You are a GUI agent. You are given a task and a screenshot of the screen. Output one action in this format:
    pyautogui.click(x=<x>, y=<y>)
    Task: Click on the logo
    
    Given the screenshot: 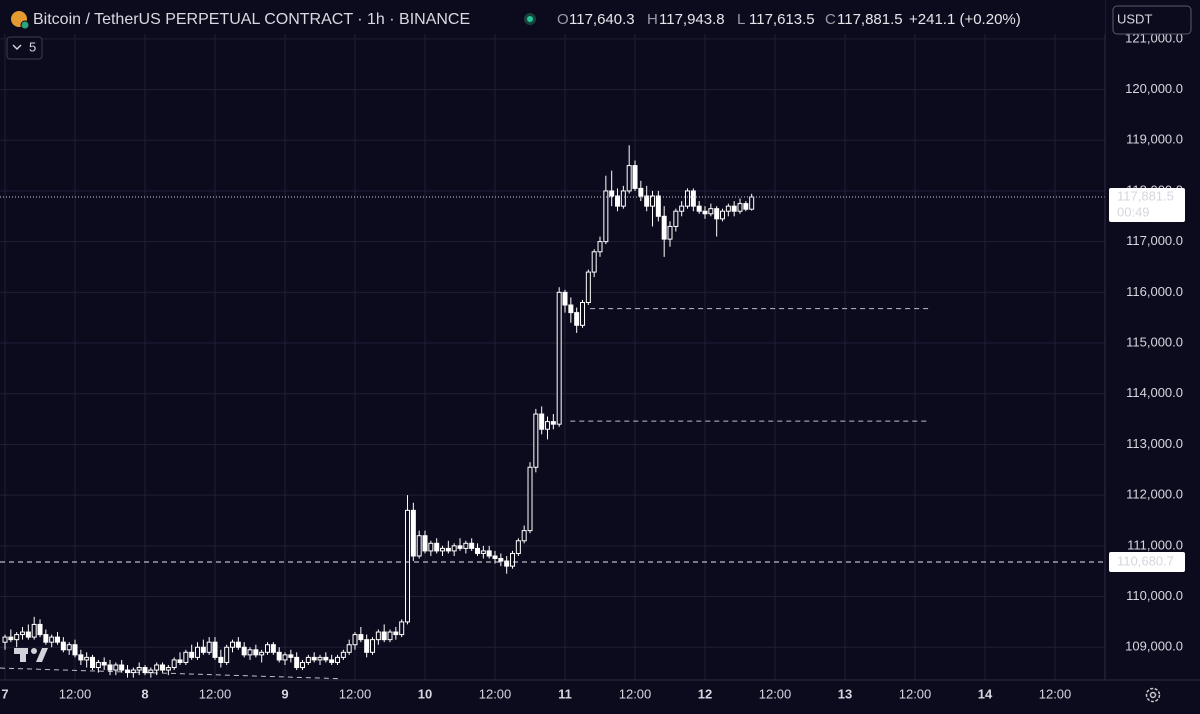 What is the action you would take?
    pyautogui.click(x=31, y=655)
    